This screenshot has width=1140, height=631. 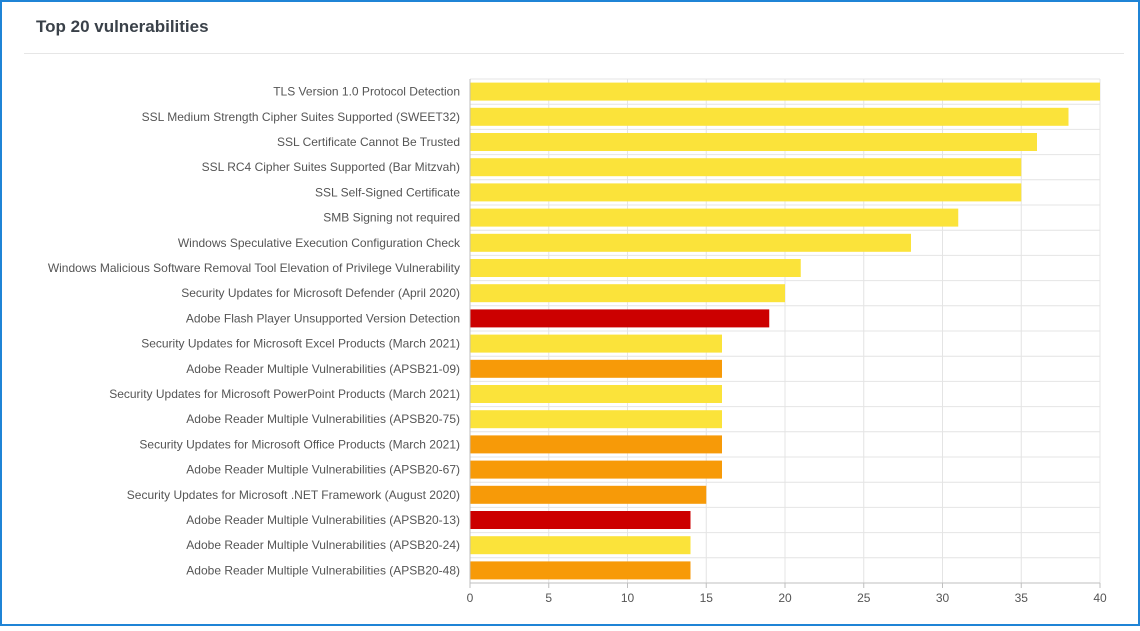 I want to click on x-tick-label: 5, so click(x=548, y=598).